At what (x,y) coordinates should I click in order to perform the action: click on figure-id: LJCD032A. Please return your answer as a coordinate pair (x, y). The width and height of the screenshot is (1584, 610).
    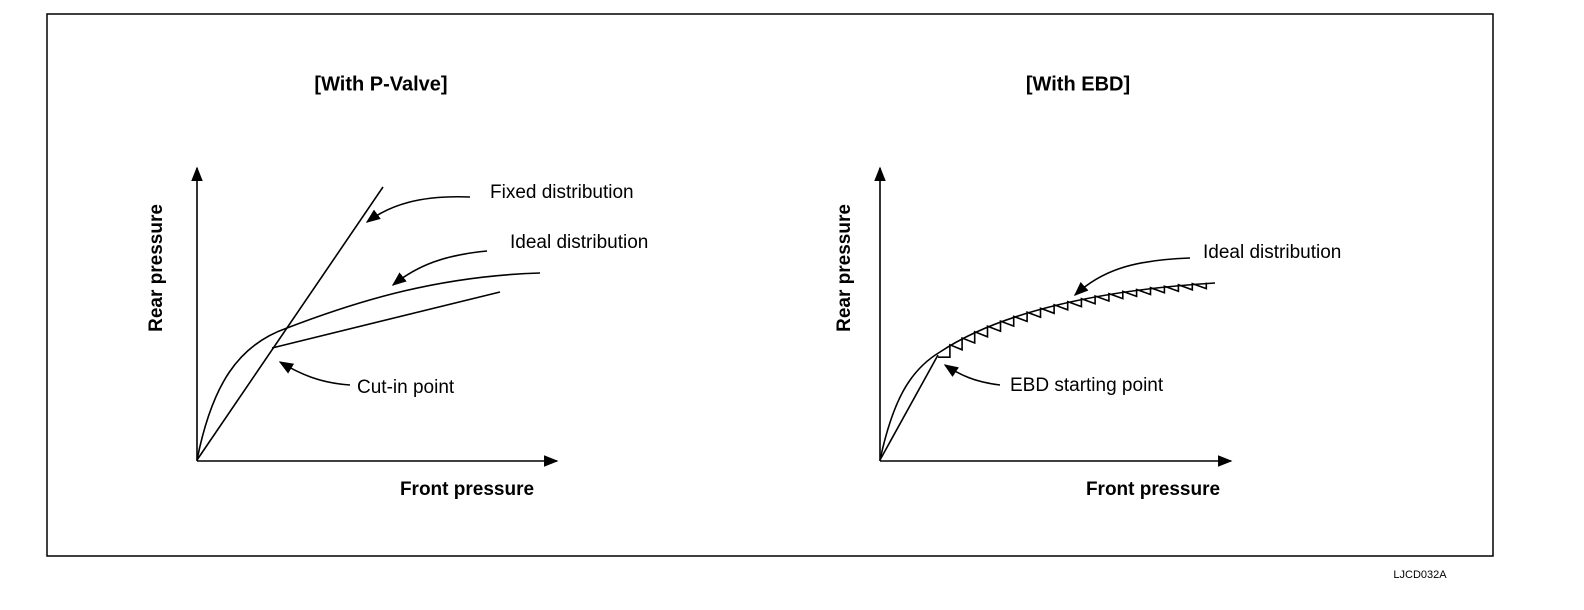
    Looking at the image, I should click on (1420, 575).